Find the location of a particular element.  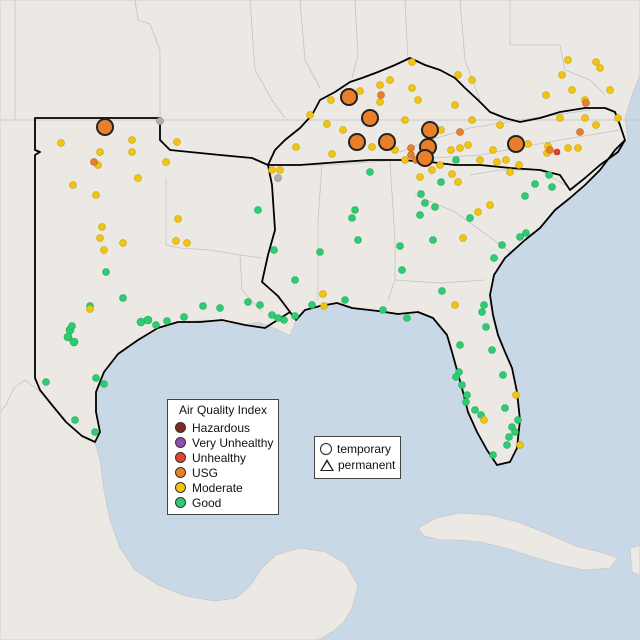

cuba-land is located at coordinates (518, 541).